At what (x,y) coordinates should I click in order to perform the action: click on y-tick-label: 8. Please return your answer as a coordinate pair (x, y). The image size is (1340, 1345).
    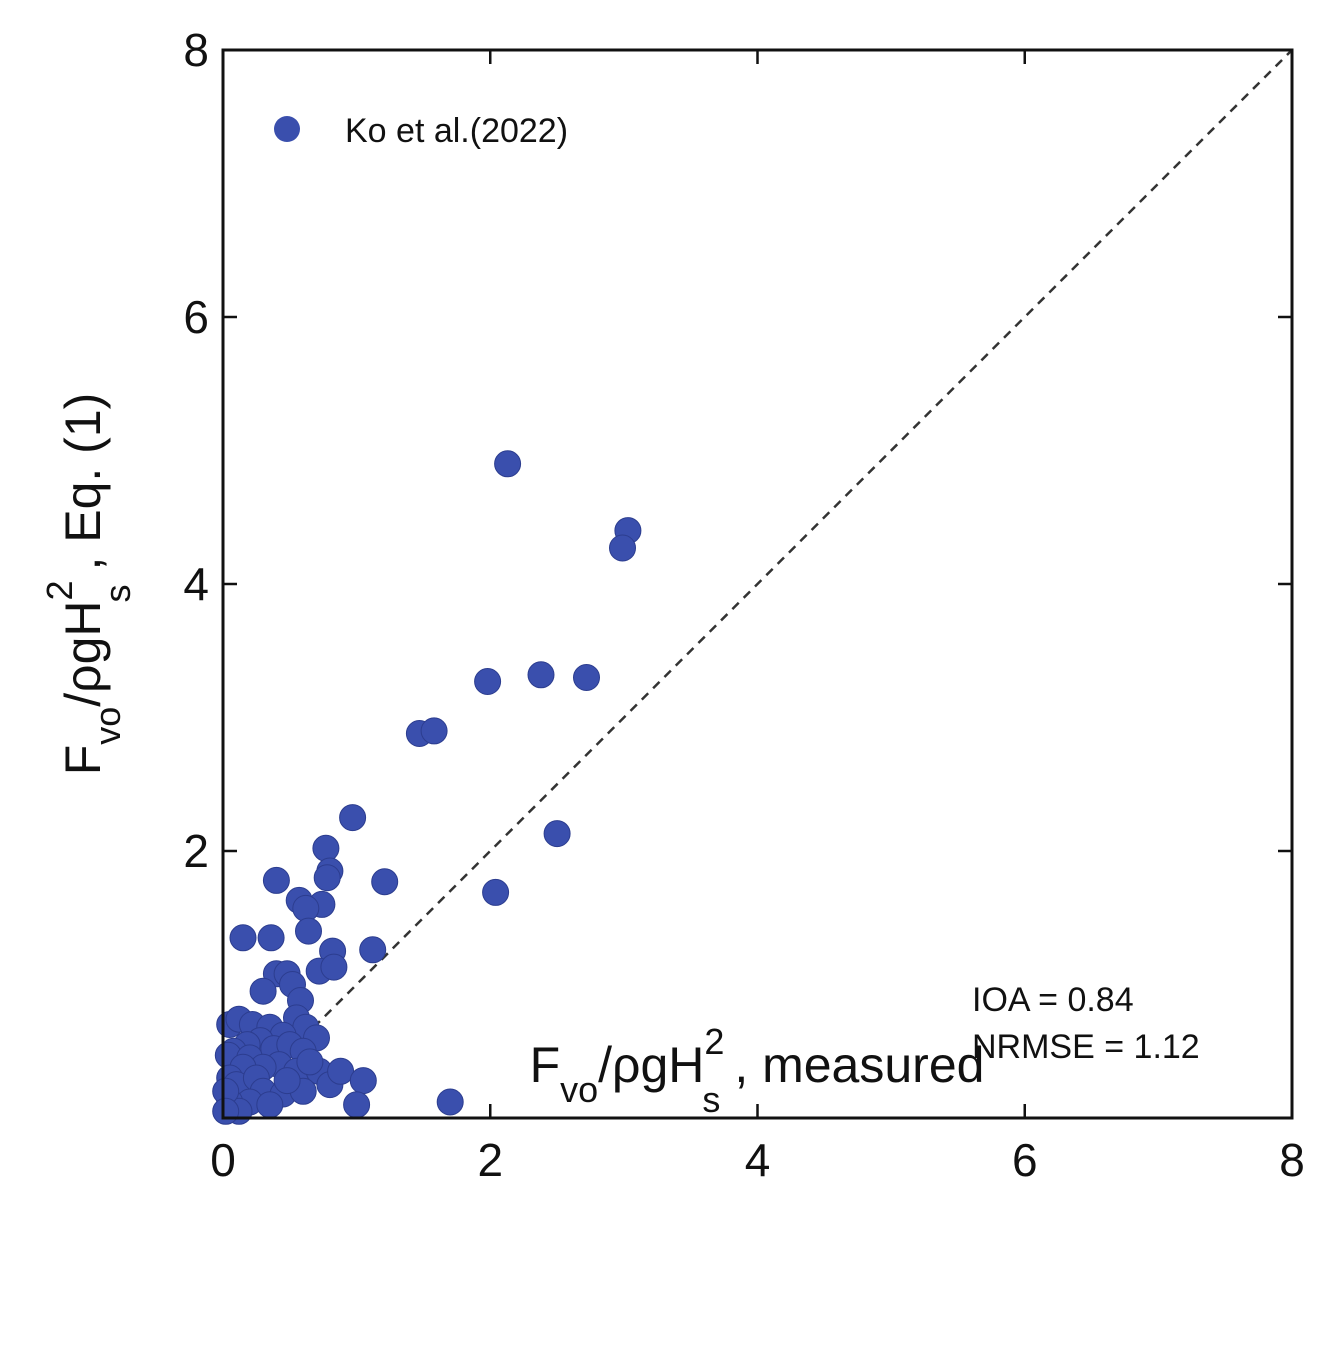
    Looking at the image, I should click on (196, 50).